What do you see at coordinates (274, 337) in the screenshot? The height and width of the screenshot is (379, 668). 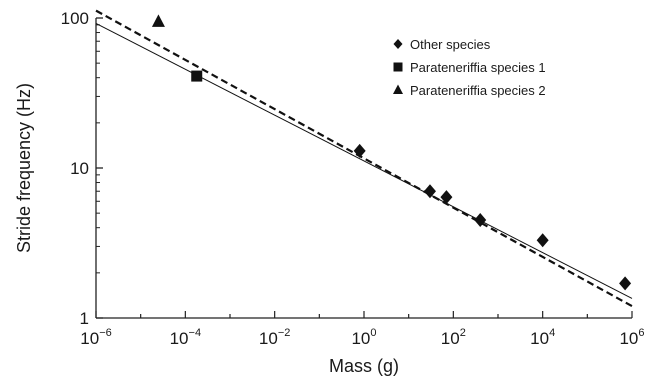 I see `x-tick-label: 10⁻²` at bounding box center [274, 337].